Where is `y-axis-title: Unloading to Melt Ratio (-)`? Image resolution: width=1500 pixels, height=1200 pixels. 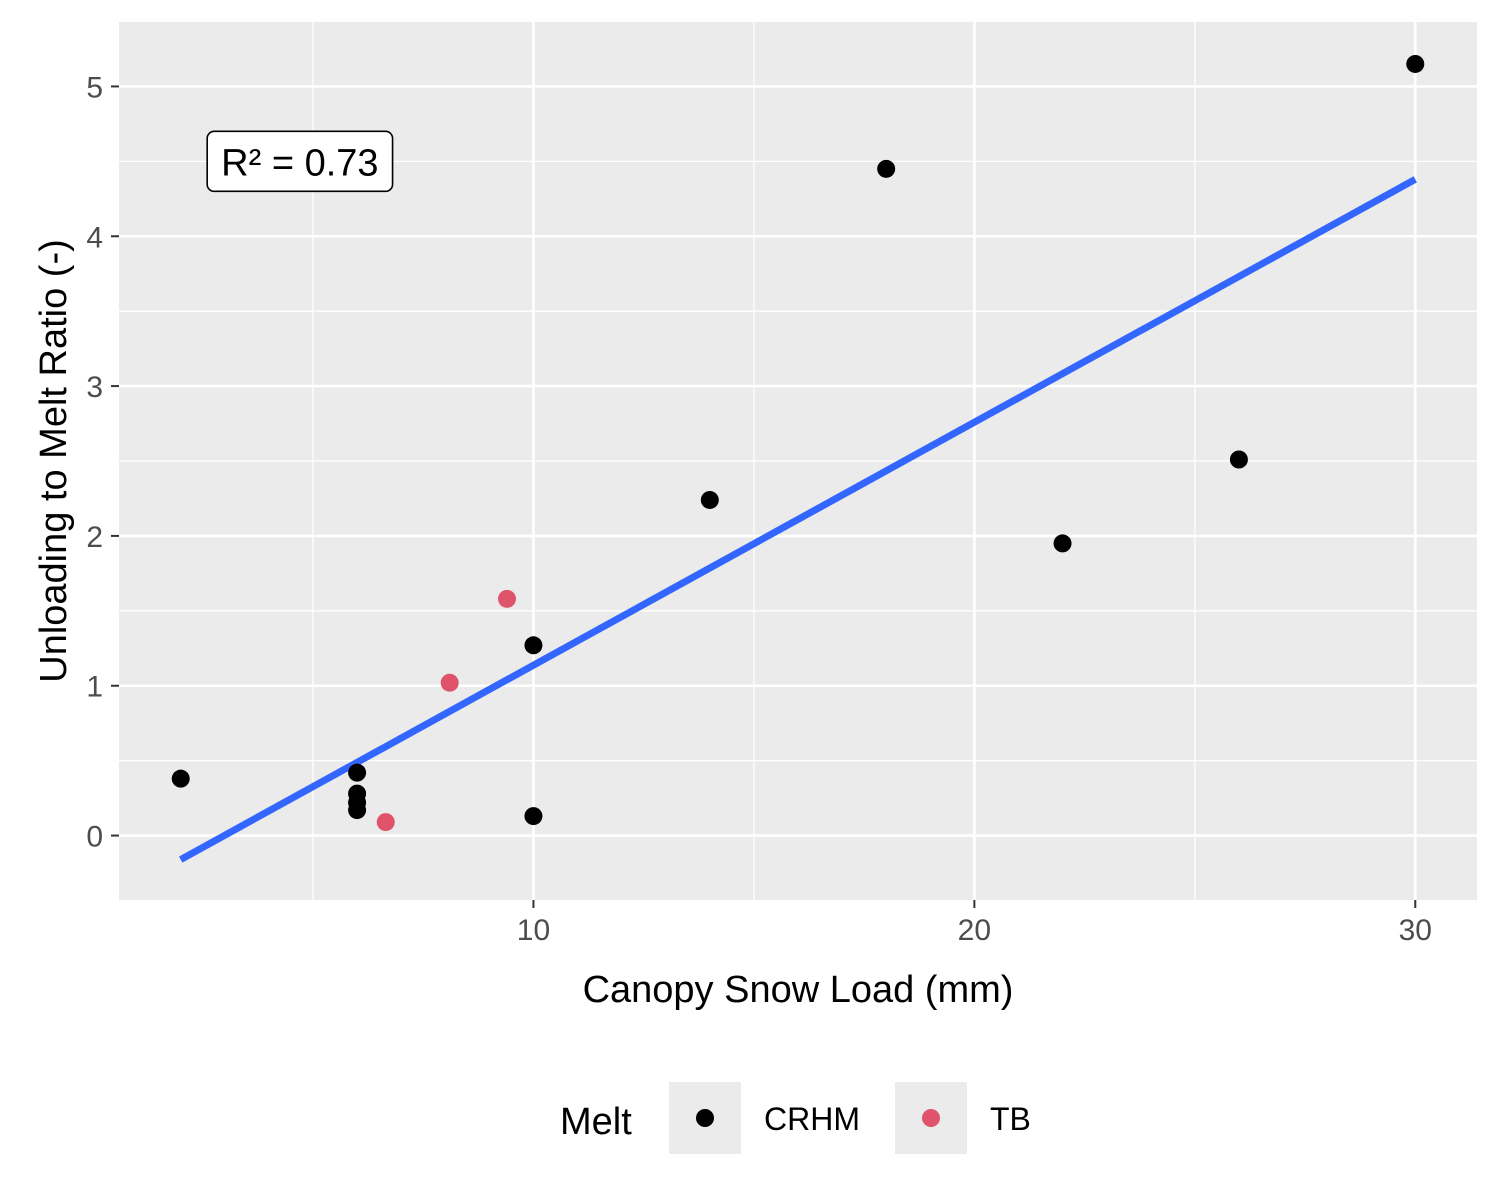 y-axis-title: Unloading to Melt Ratio (-) is located at coordinates (54, 461).